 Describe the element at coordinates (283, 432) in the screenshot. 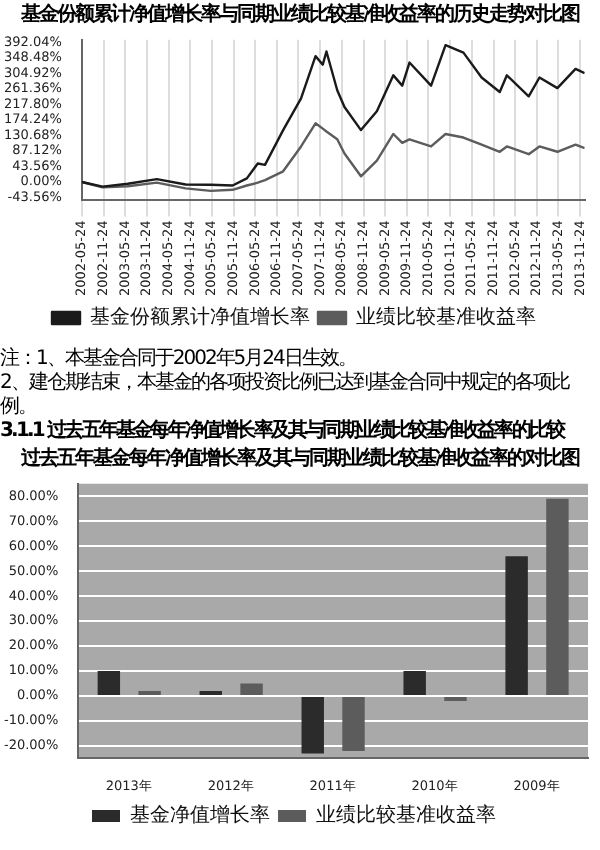

I see `text: 3.1.1 过去五年基金每年净值增长率及其与同期业绩比较基准收益率的比较` at that location.